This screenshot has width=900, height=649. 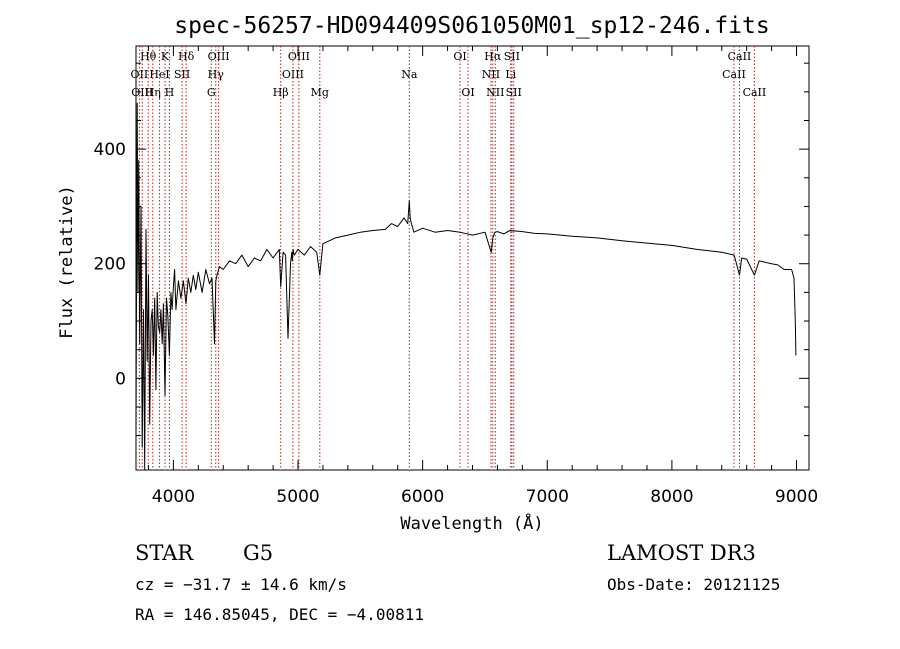 What do you see at coordinates (409, 74) in the screenshot?
I see `line-id-label: Na` at bounding box center [409, 74].